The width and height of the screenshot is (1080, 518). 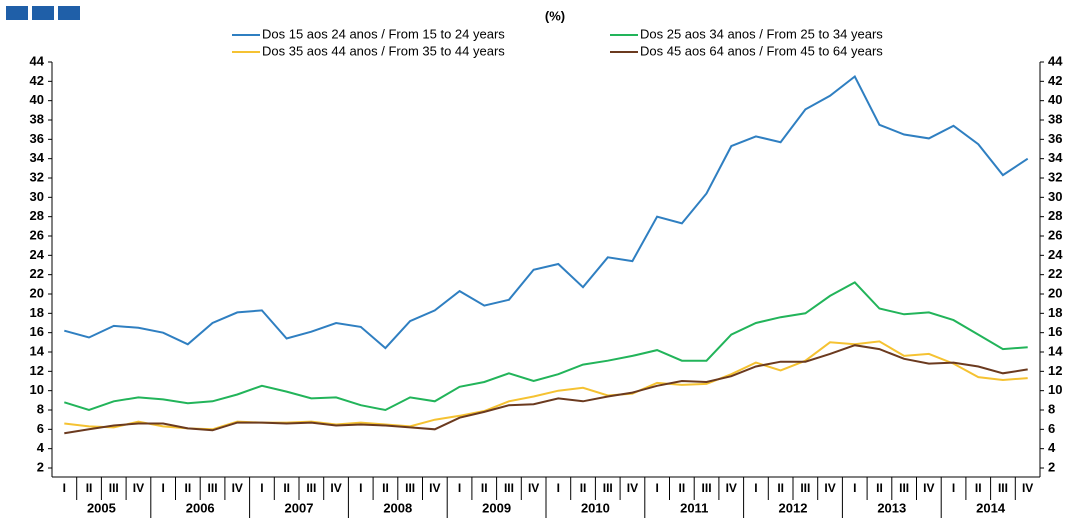 What do you see at coordinates (1055, 118) in the screenshot?
I see `y2-tick-label: 38` at bounding box center [1055, 118].